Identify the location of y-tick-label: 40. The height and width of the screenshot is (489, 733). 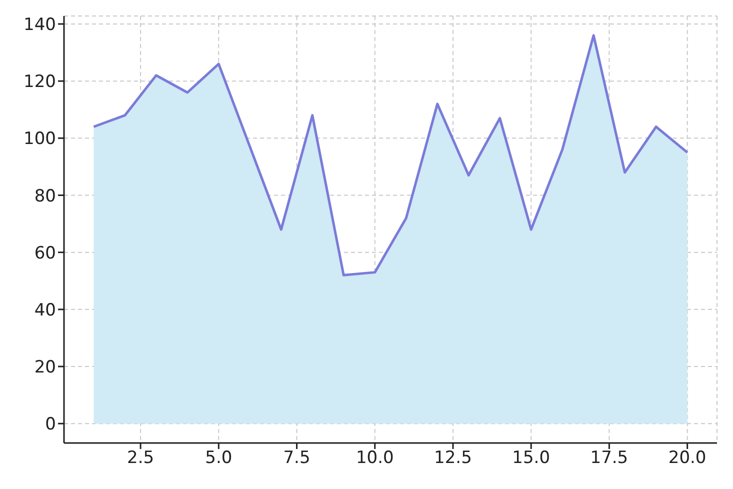
(45, 310).